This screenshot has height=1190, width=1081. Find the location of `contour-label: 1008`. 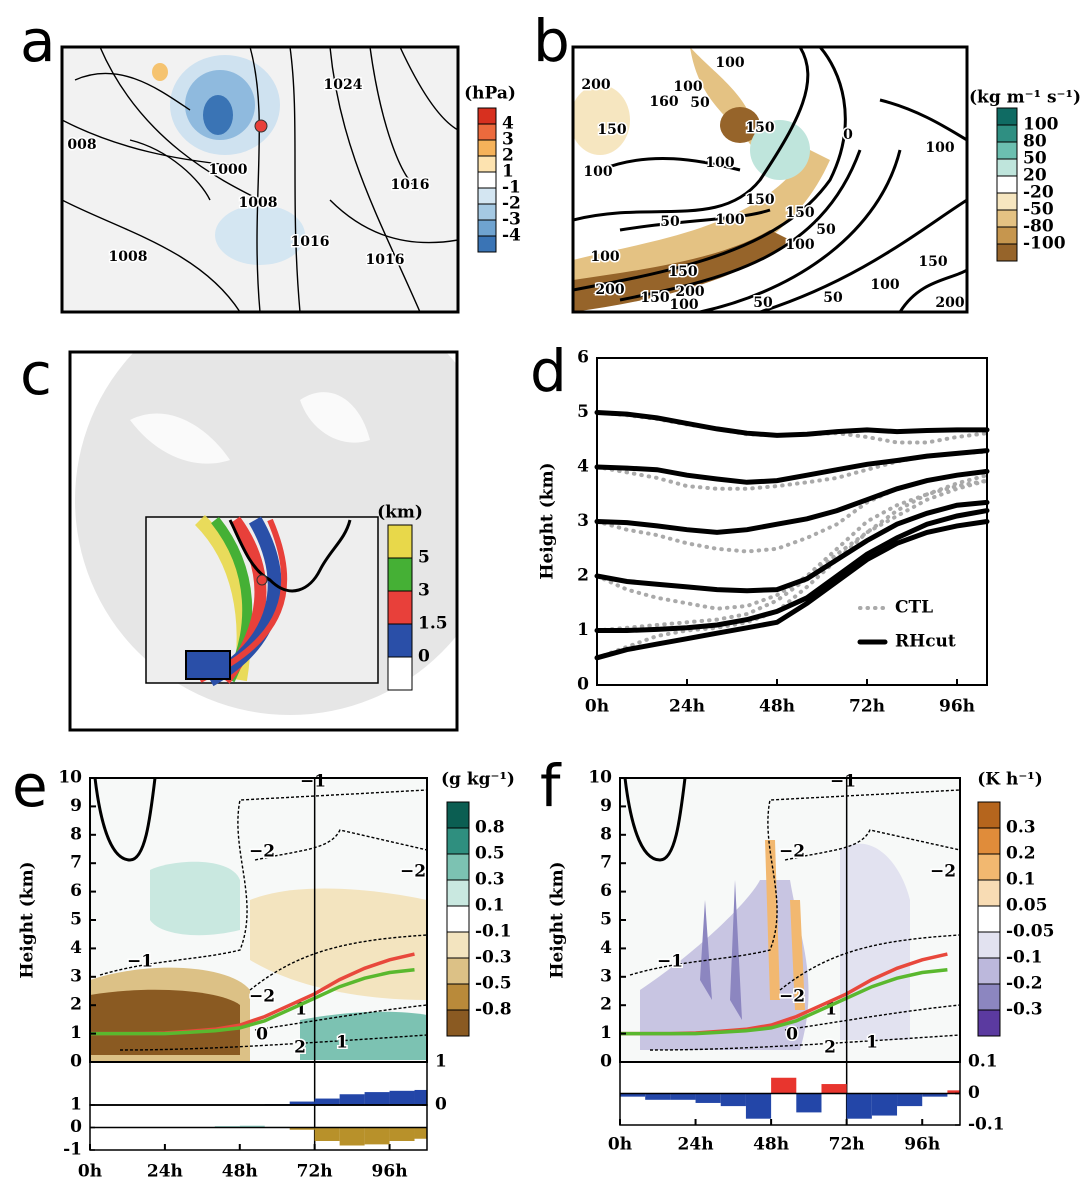

contour-label: 1008 is located at coordinates (258, 203).